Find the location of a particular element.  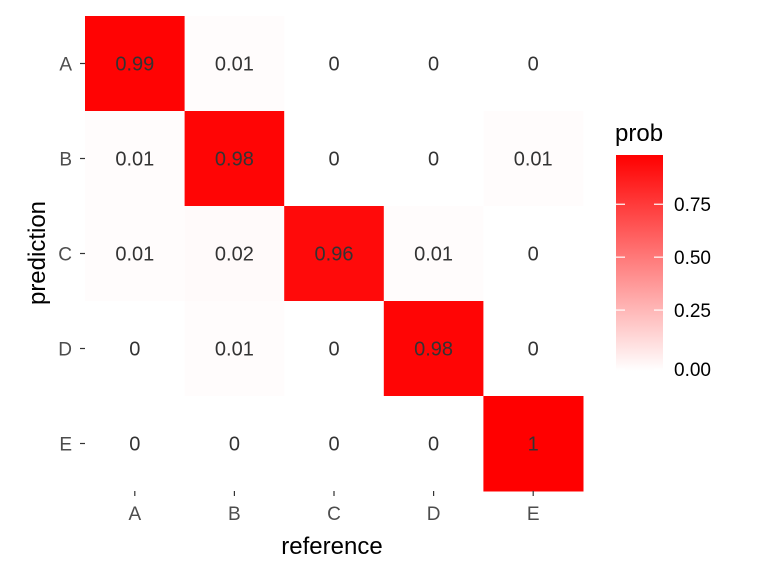

heatmap-cell-D-E is located at coordinates (533, 349).